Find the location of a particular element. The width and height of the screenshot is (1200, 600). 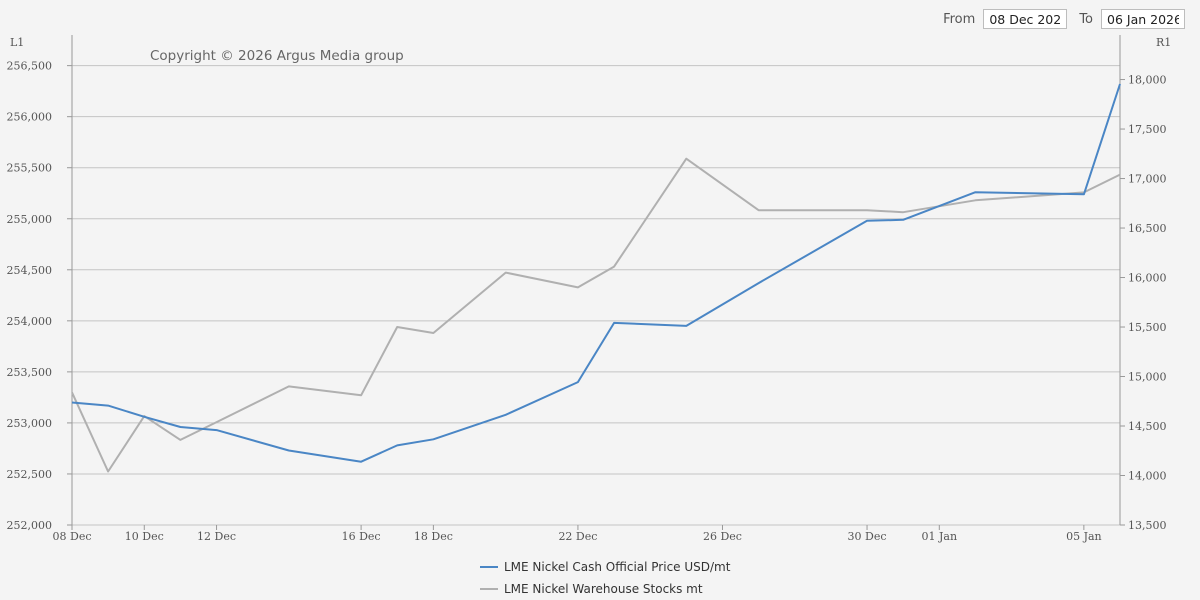

x-tick-label: 08 Dec is located at coordinates (72, 536).